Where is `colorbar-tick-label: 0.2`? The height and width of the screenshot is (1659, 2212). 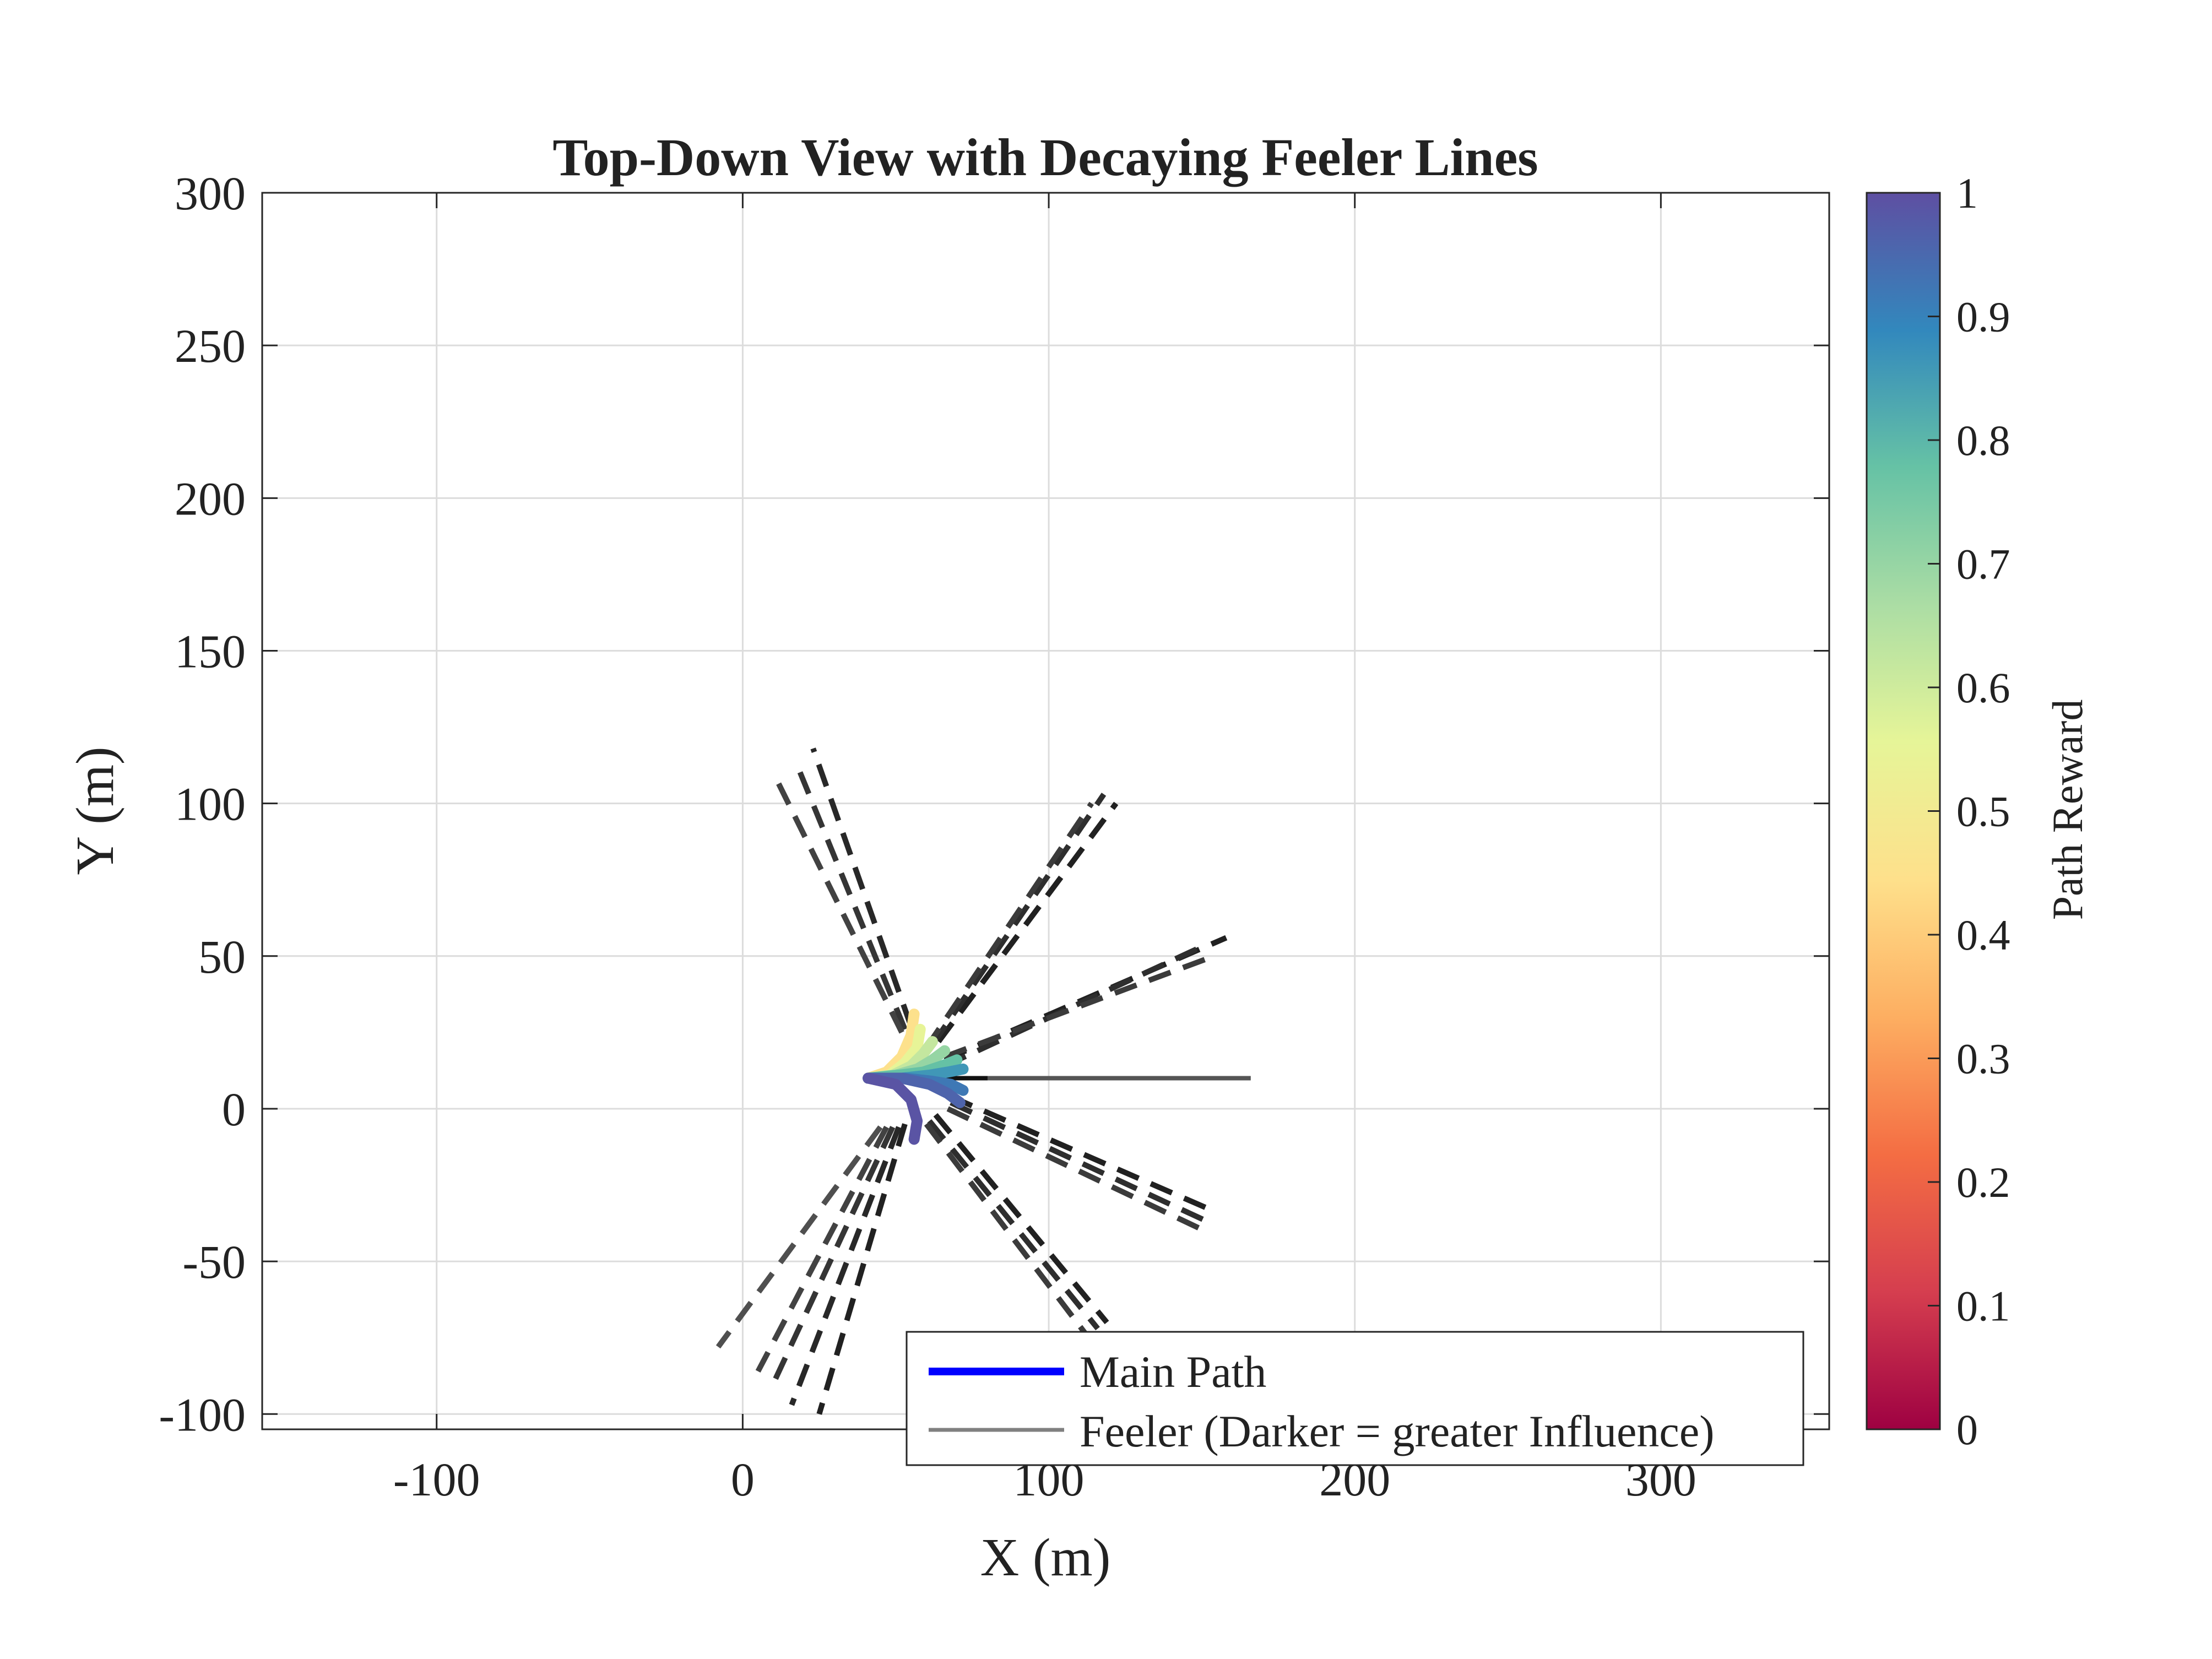 colorbar-tick-label: 0.2 is located at coordinates (1983, 1182).